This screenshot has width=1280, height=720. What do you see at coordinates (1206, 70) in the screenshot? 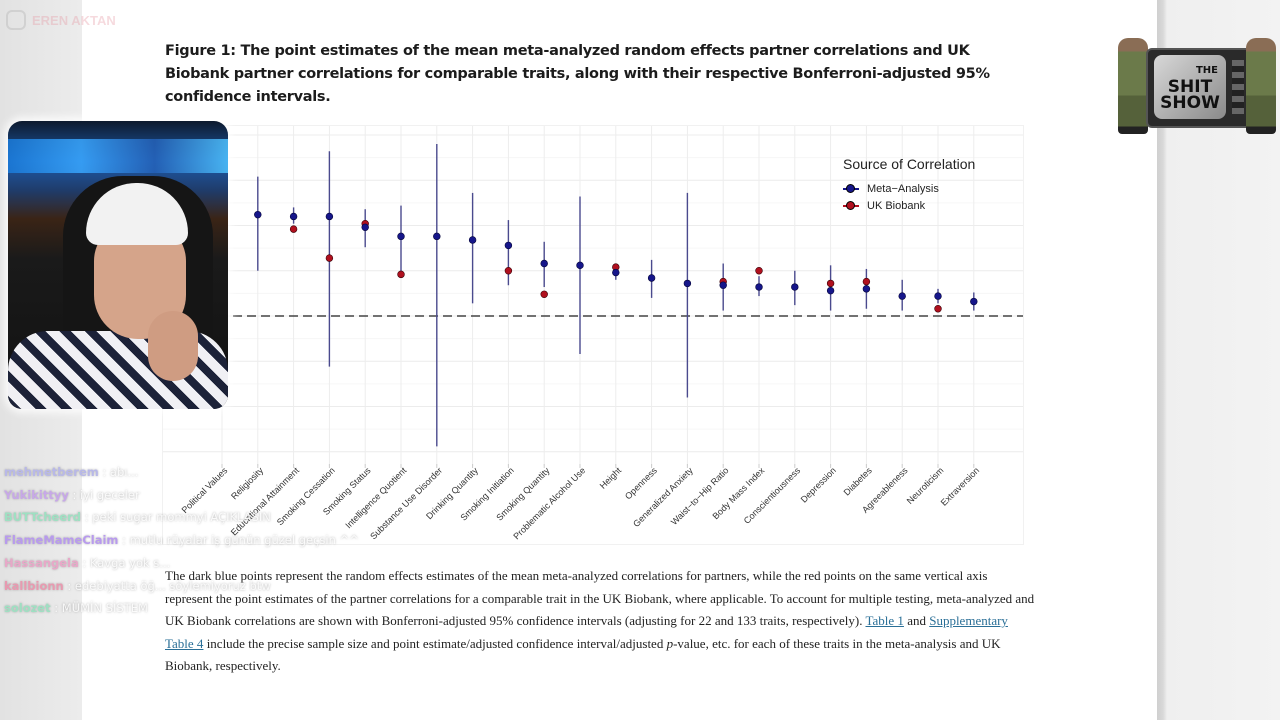
I see `logo-text-the: THE` at bounding box center [1206, 70].